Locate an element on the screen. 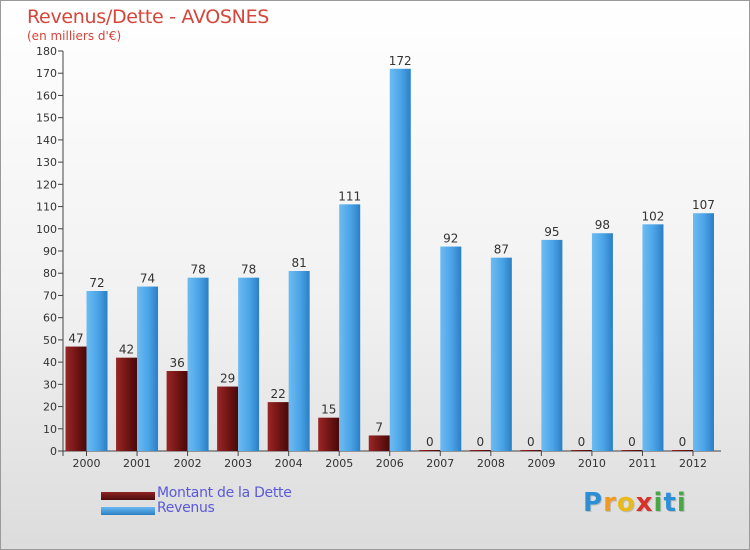 Image resolution: width=750 pixels, height=550 pixels. data-label-revenus: 102 is located at coordinates (653, 216).